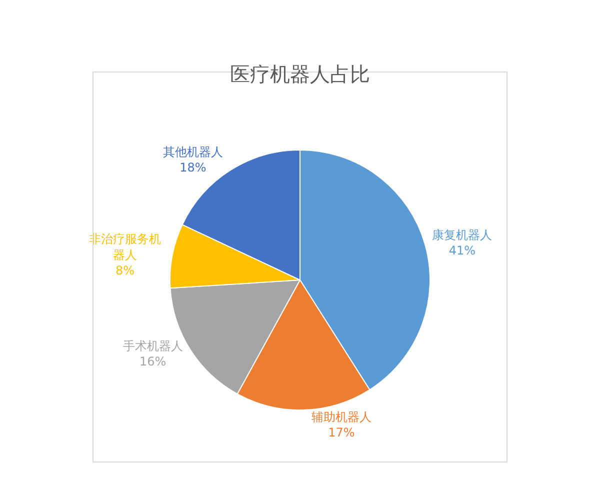 The image size is (600, 480). Describe the element at coordinates (300, 74) in the screenshot. I see `chart-title: 医疗机器人占比` at that location.